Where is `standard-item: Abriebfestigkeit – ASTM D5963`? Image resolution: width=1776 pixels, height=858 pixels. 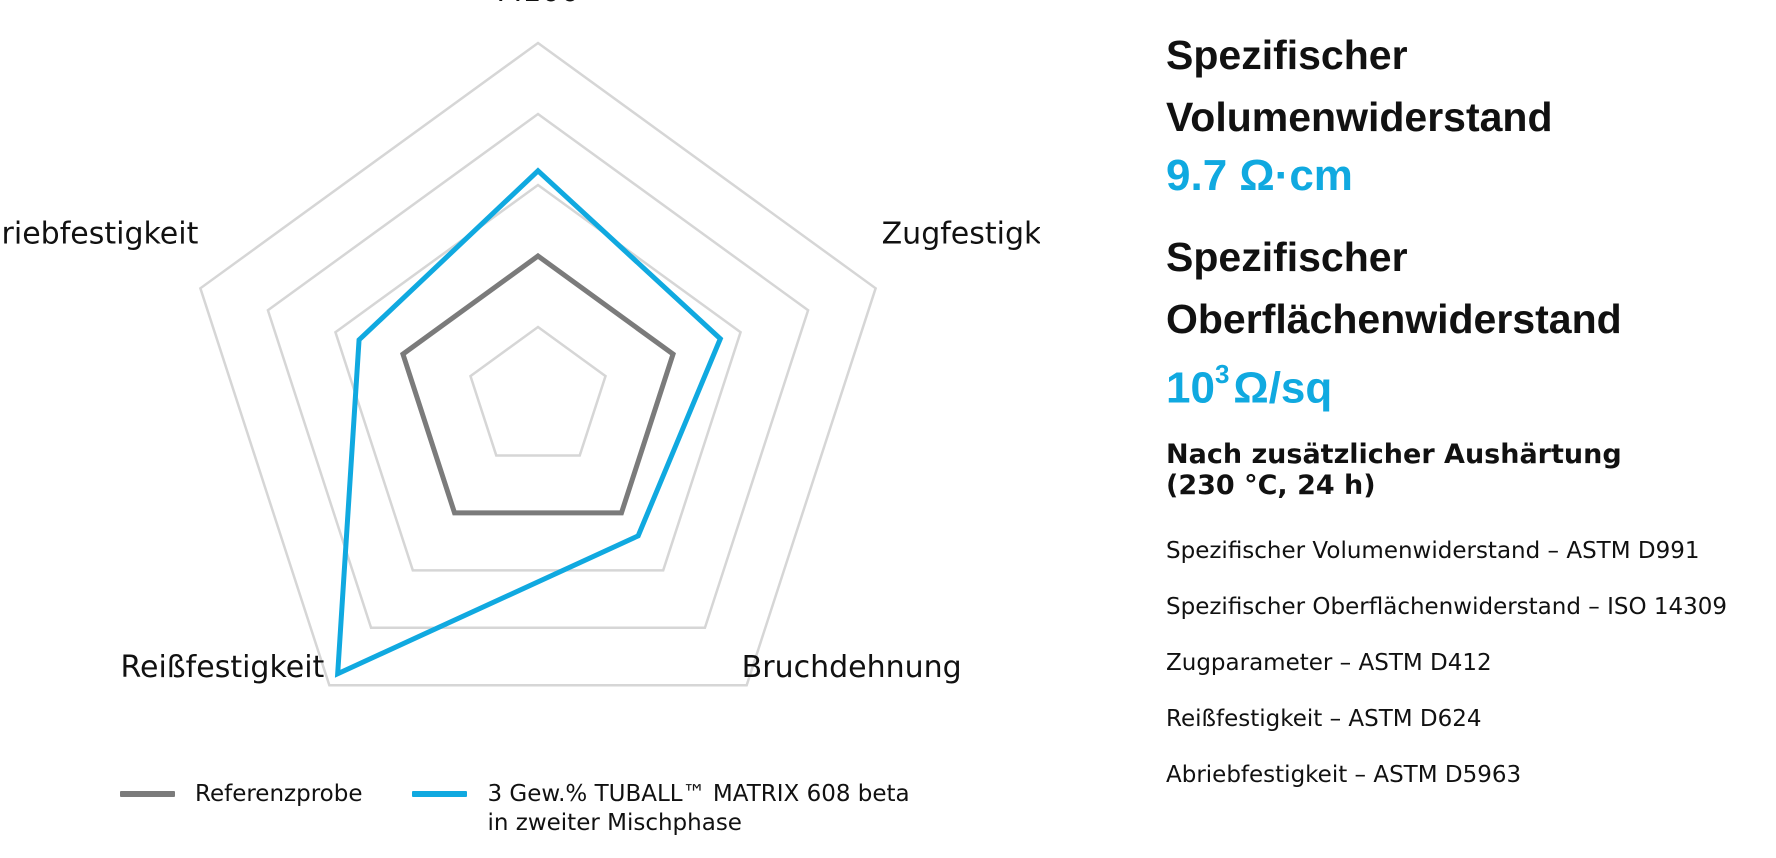
standard-item: Abriebfestigkeit – ASTM D5963 is located at coordinates (1344, 774).